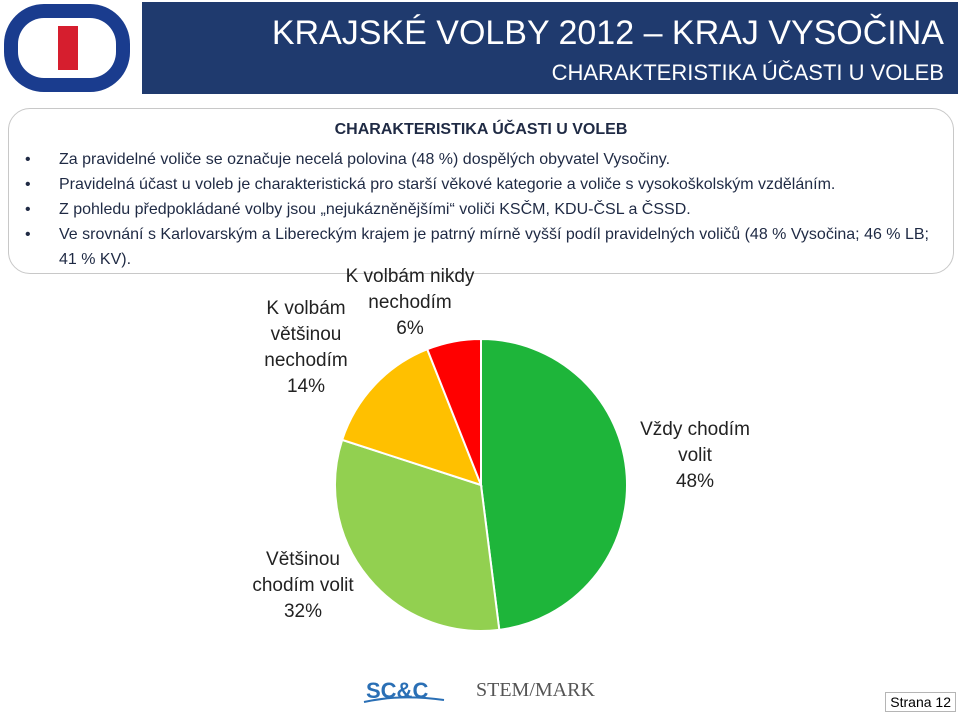  I want to click on pie-slice-label: K volbám většinou nechodím, so click(305, 334).